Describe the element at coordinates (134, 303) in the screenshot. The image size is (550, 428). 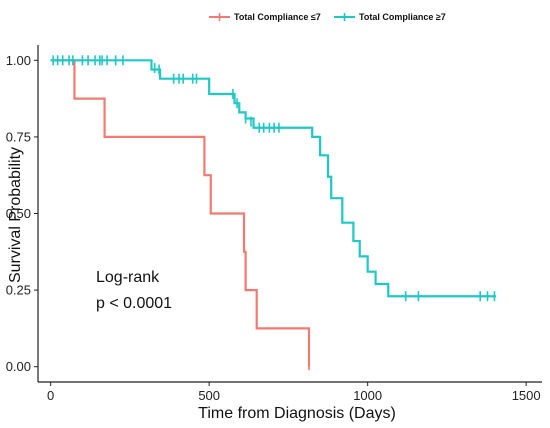
I see `pvalue-label: p < 0.0001` at that location.